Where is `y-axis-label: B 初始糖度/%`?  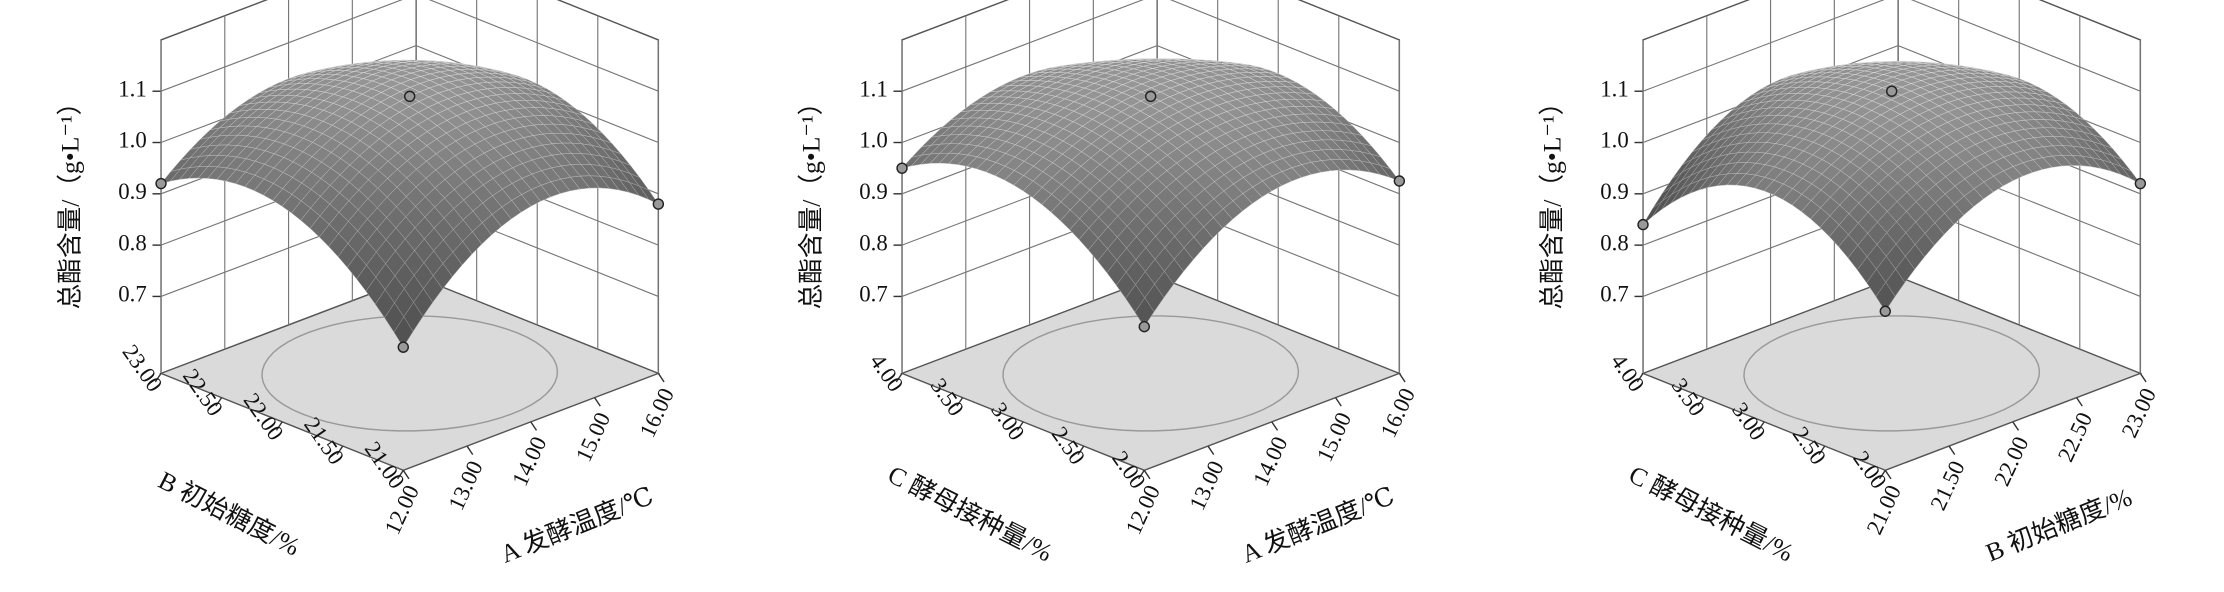
y-axis-label: B 初始糖度/% is located at coordinates (229, 514).